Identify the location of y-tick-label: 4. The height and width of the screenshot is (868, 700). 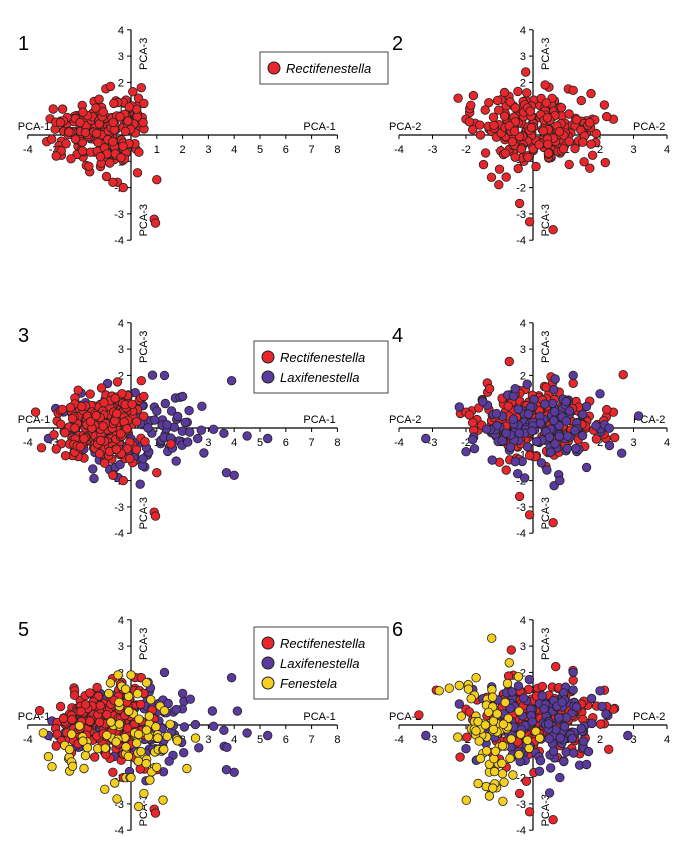
(523, 621).